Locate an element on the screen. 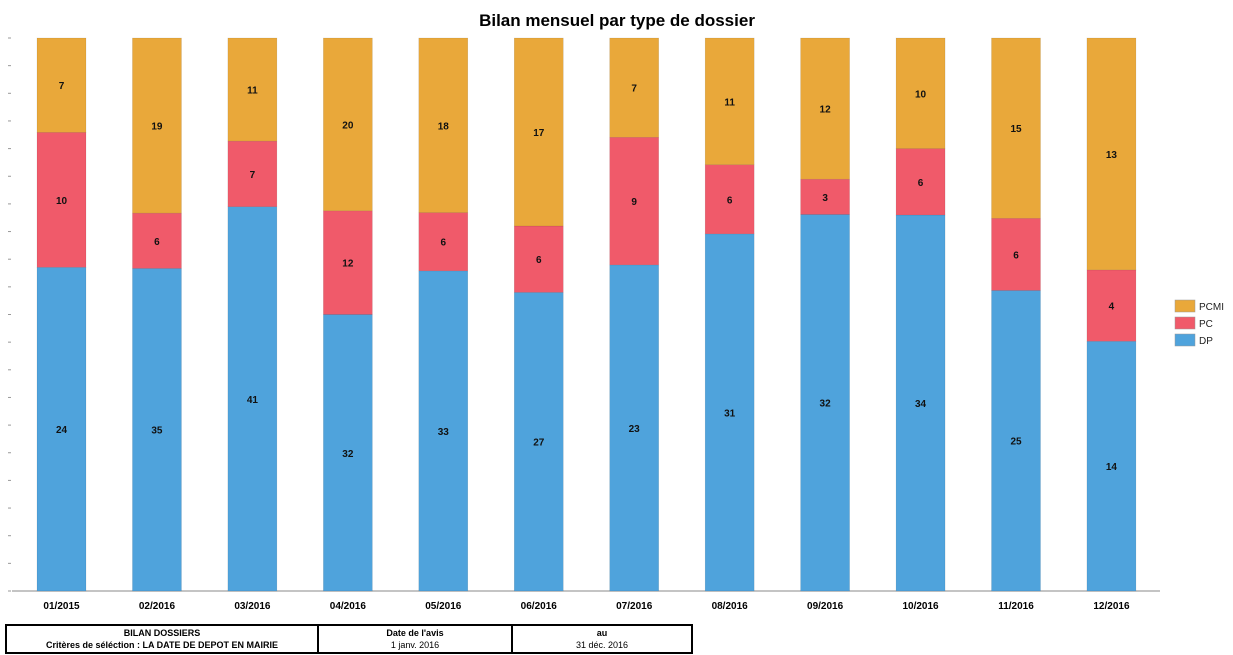  data-label: 13 is located at coordinates (1112, 155).